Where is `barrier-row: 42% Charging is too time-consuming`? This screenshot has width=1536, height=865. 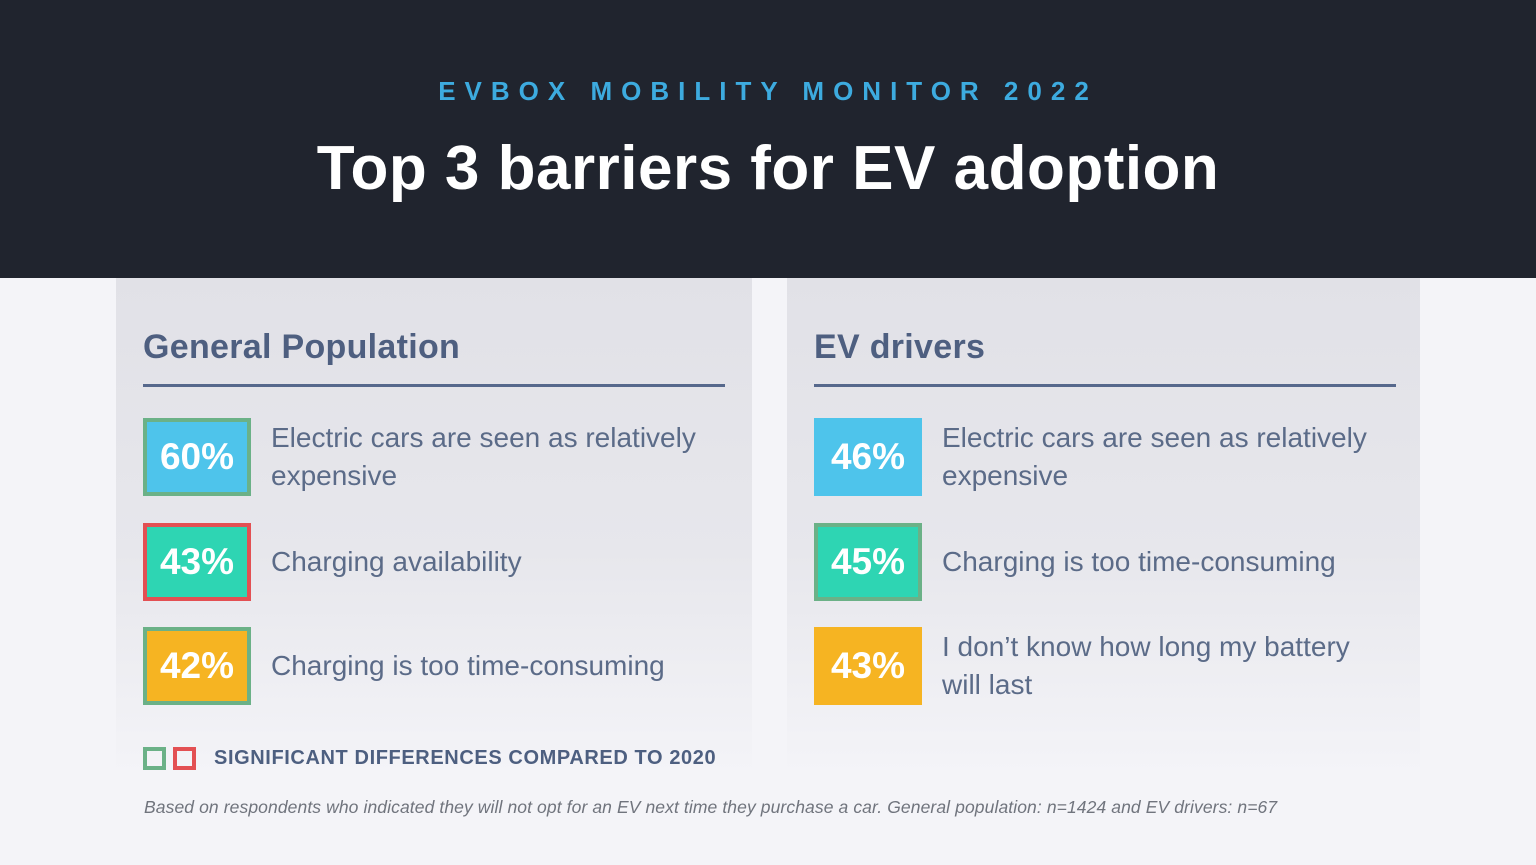 barrier-row: 42% Charging is too time-consuming is located at coordinates (434, 666).